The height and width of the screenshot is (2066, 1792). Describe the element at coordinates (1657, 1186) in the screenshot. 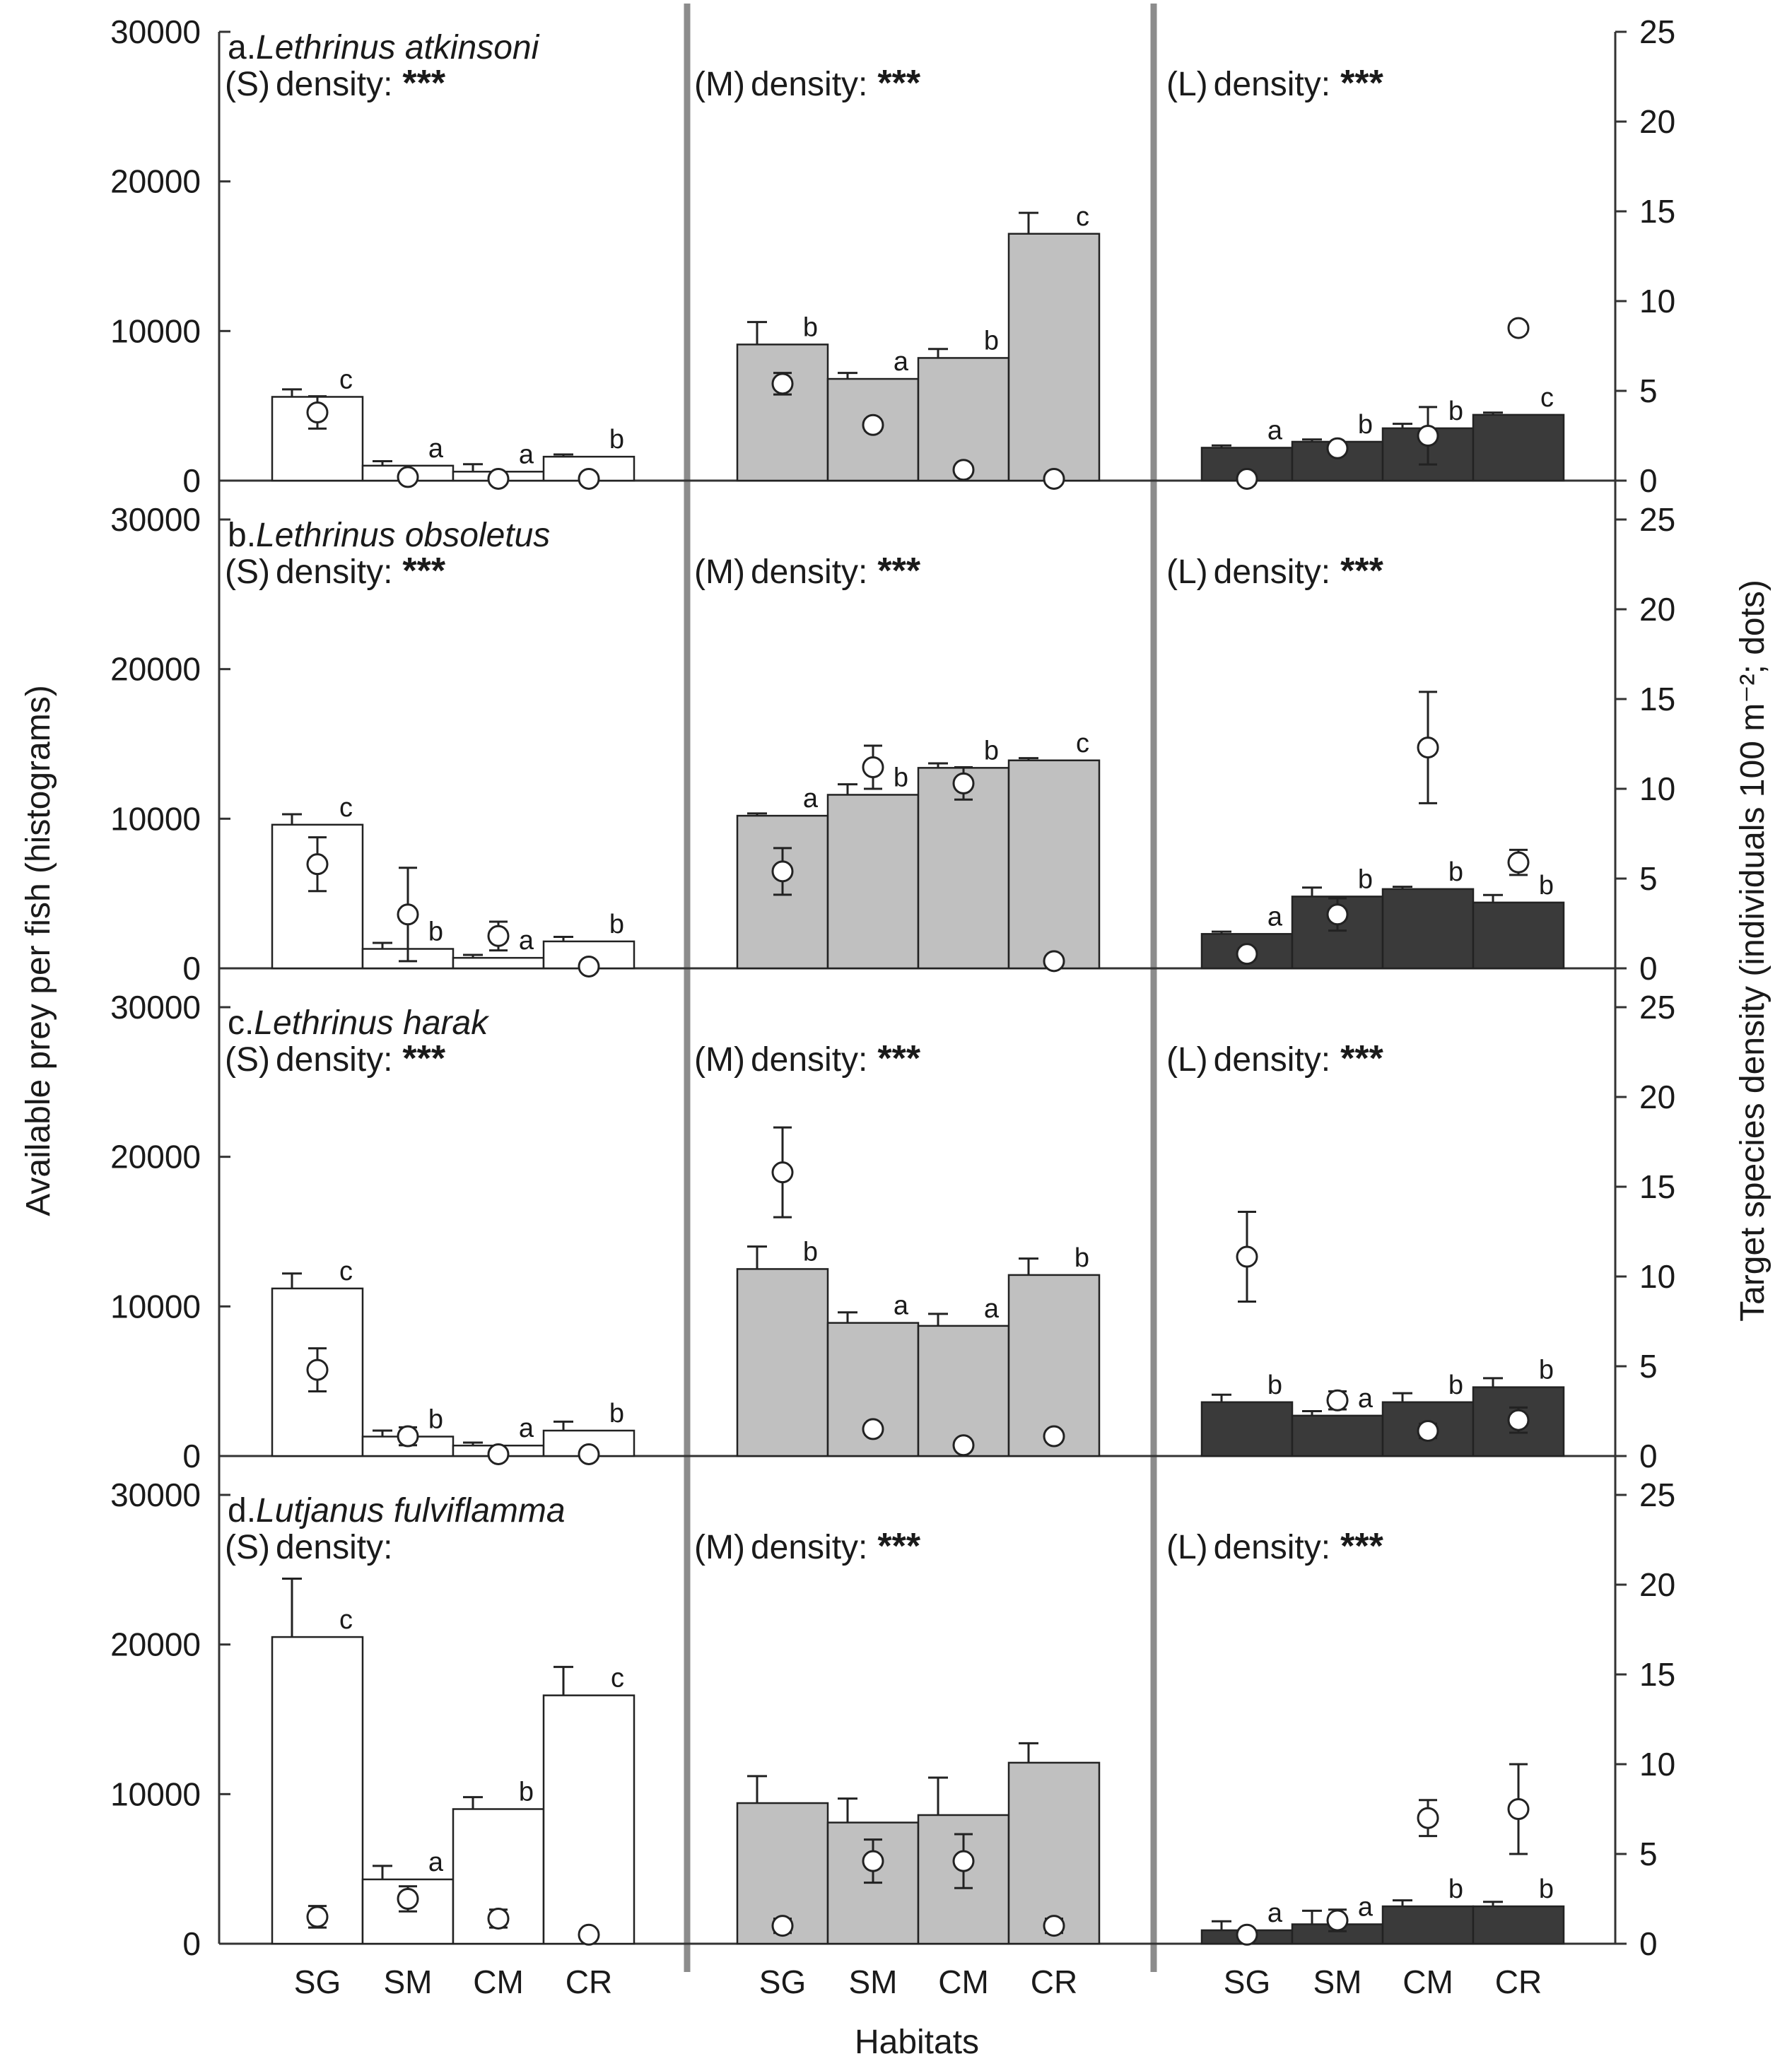

I see `right-tick-label: 15` at that location.